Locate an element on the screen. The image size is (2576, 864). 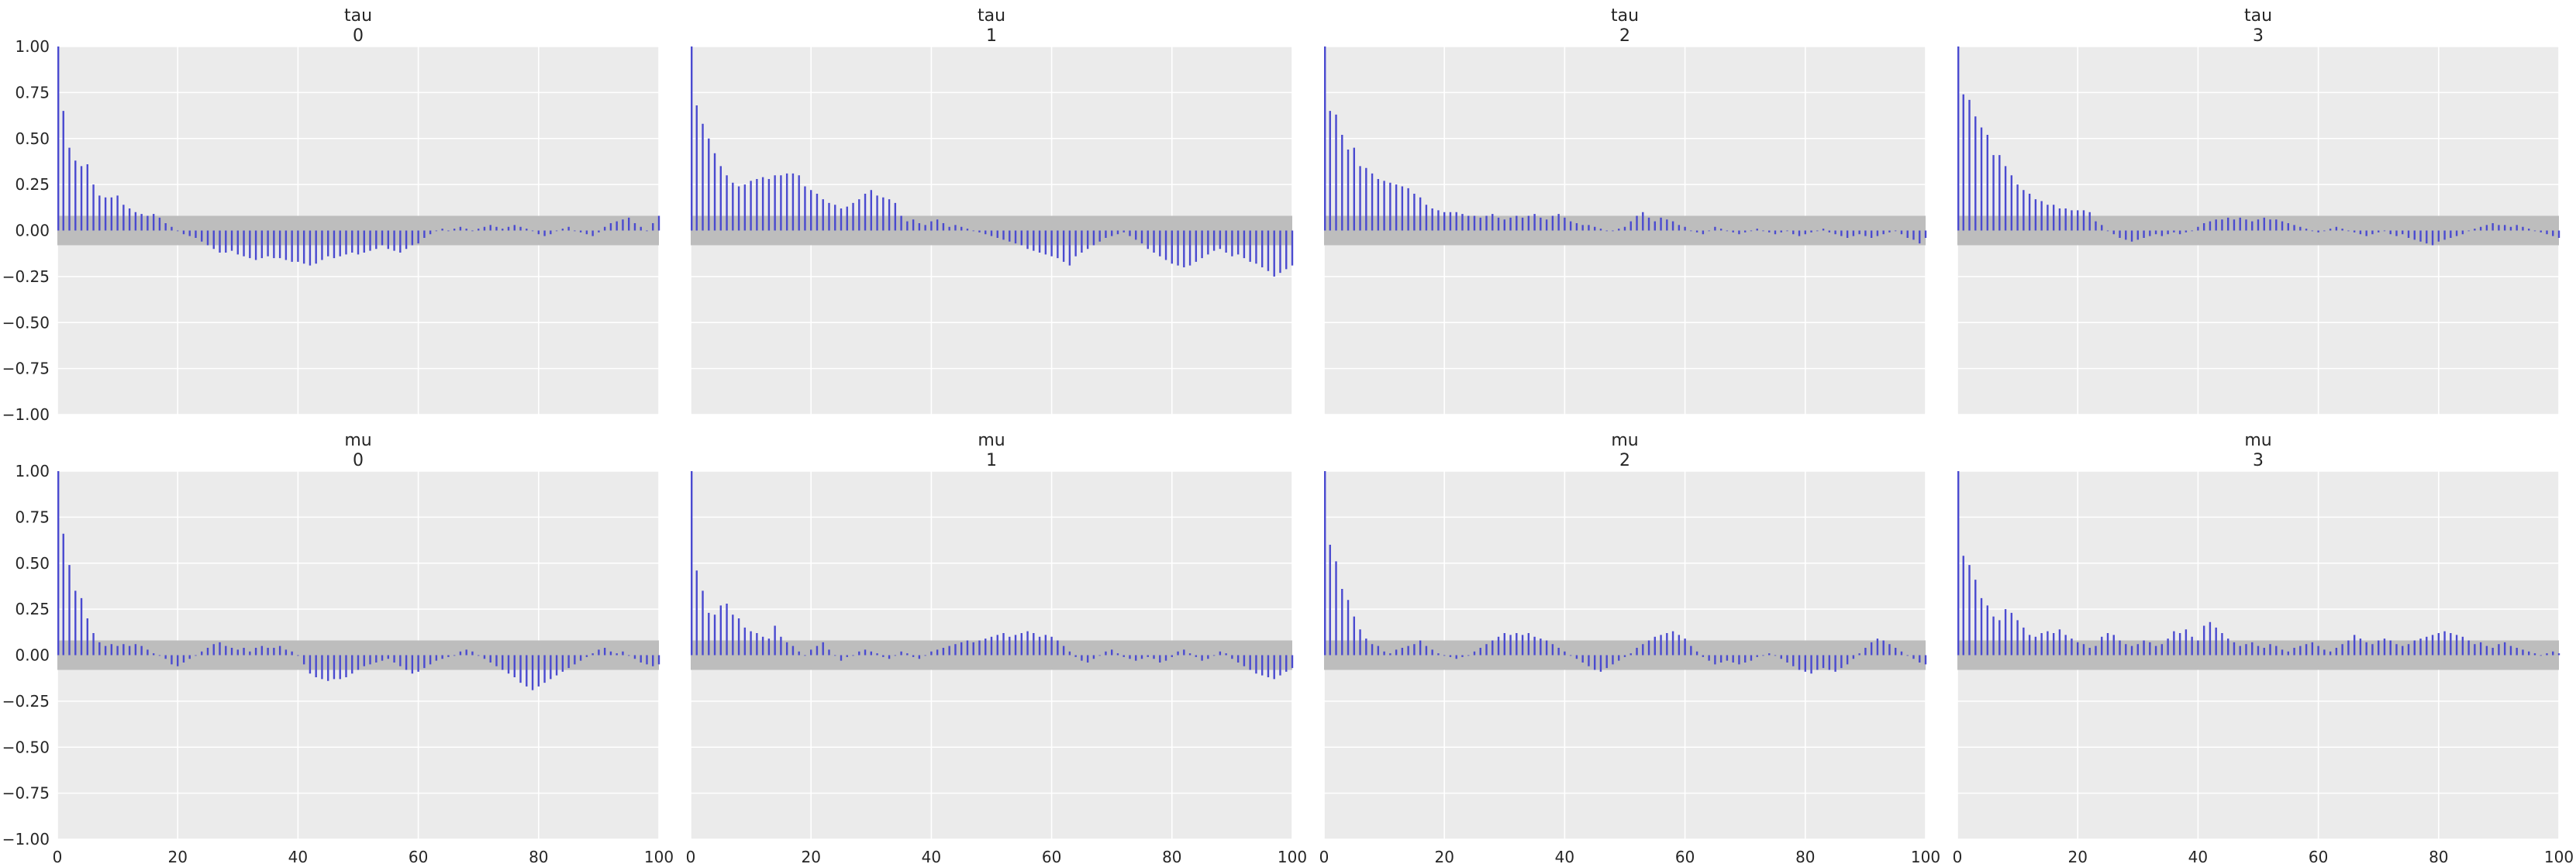
x-tick-label: 80 is located at coordinates (2438, 856).